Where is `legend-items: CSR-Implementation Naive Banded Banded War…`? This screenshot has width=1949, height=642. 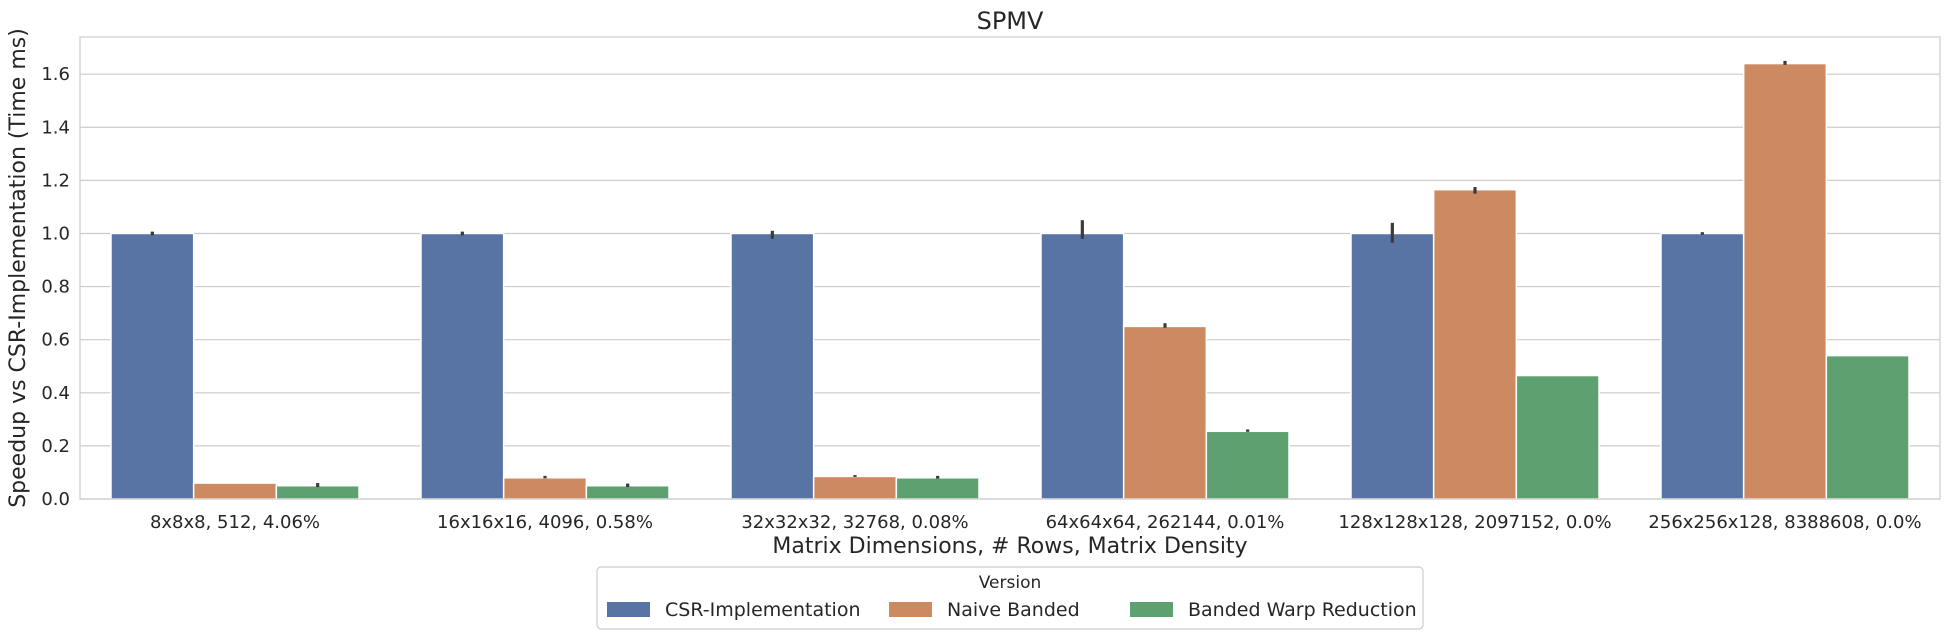
legend-items: CSR-Implementation Naive Banded Banded War… is located at coordinates (1012, 610).